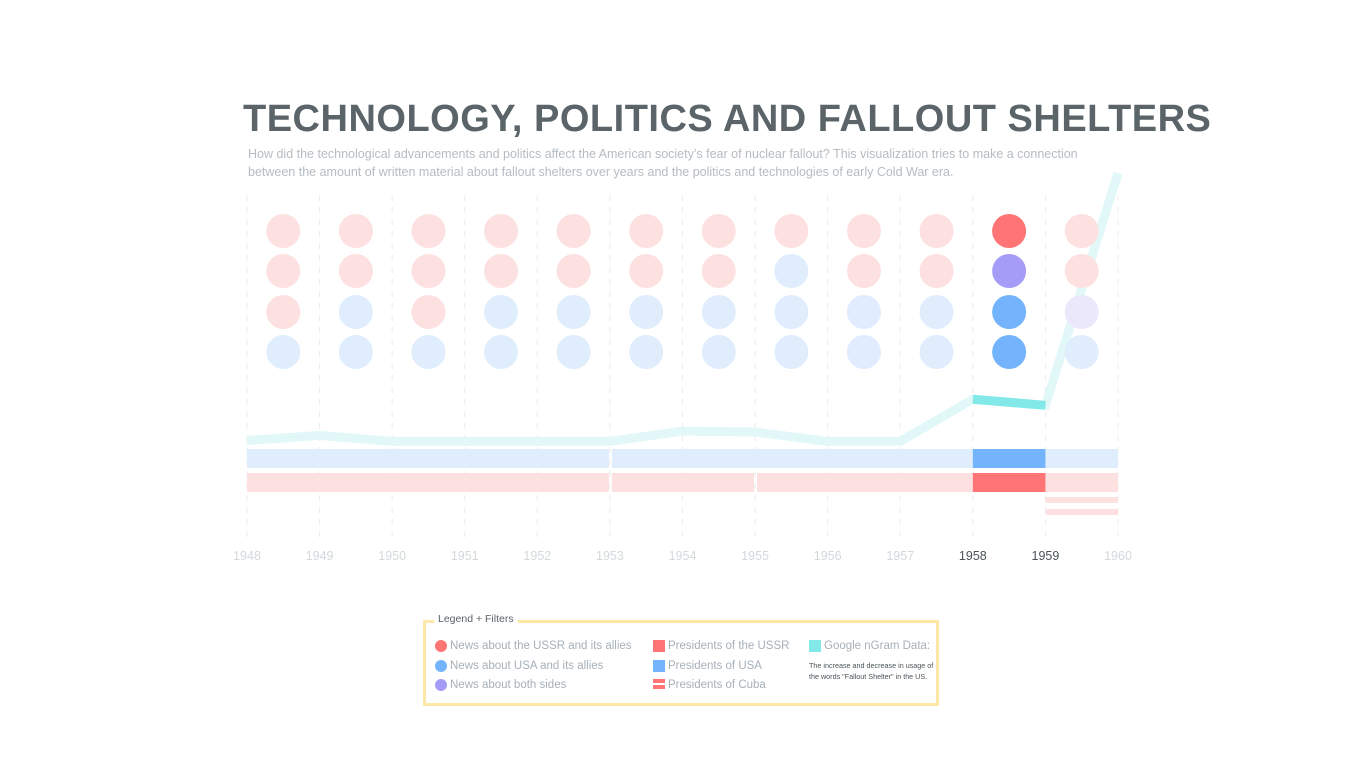  I want to click on ussr-dot-icon, so click(441, 646).